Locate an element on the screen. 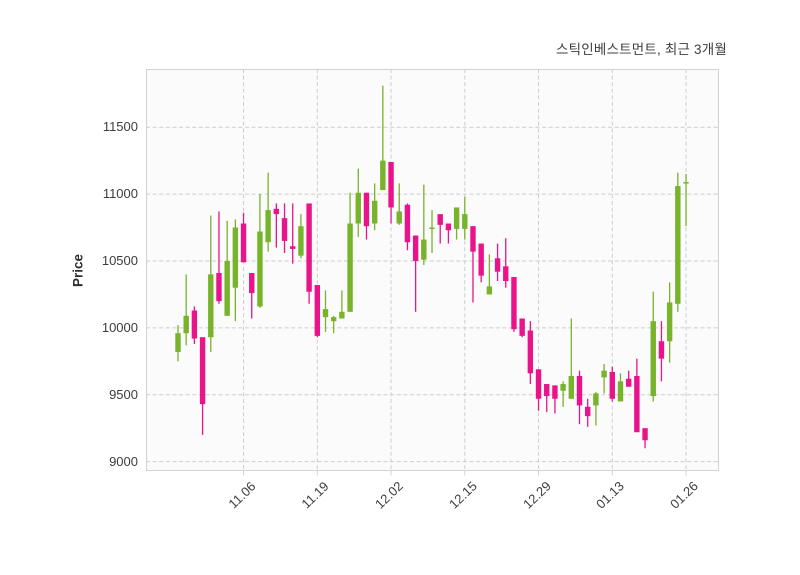 The height and width of the screenshot is (575, 800). y-tick-label: 11500 is located at coordinates (120, 127).